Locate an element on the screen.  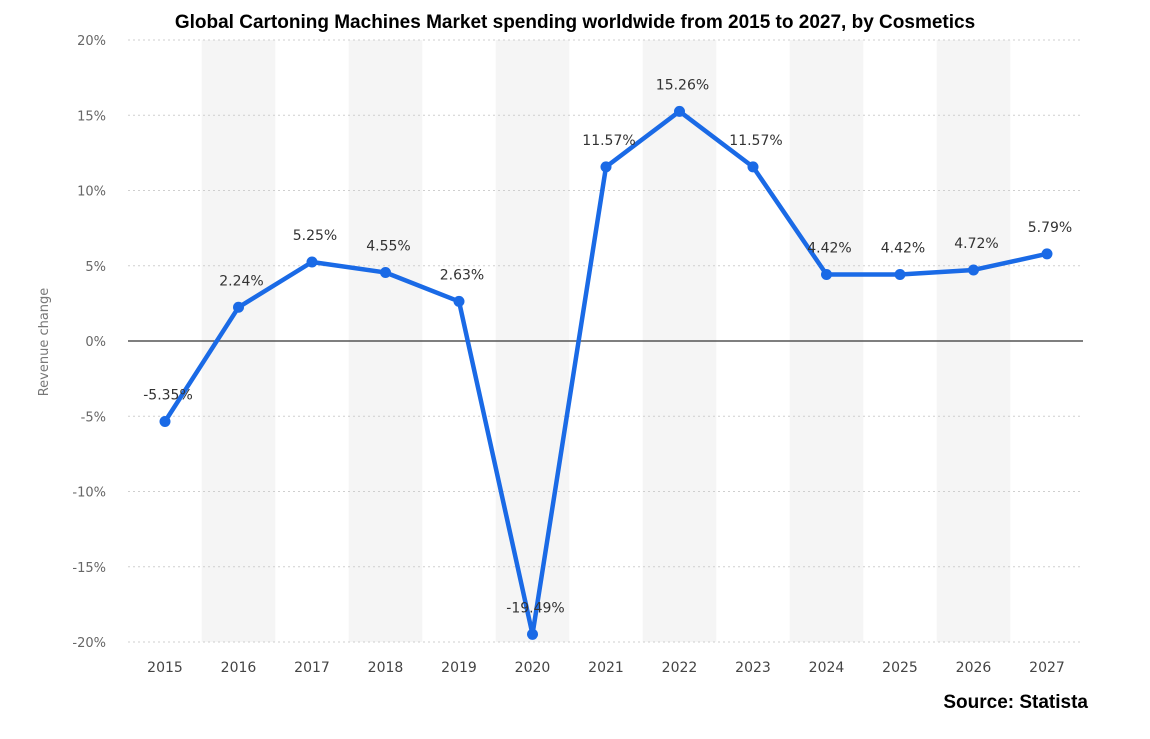
x-tick-label: 2022 is located at coordinates (680, 668).